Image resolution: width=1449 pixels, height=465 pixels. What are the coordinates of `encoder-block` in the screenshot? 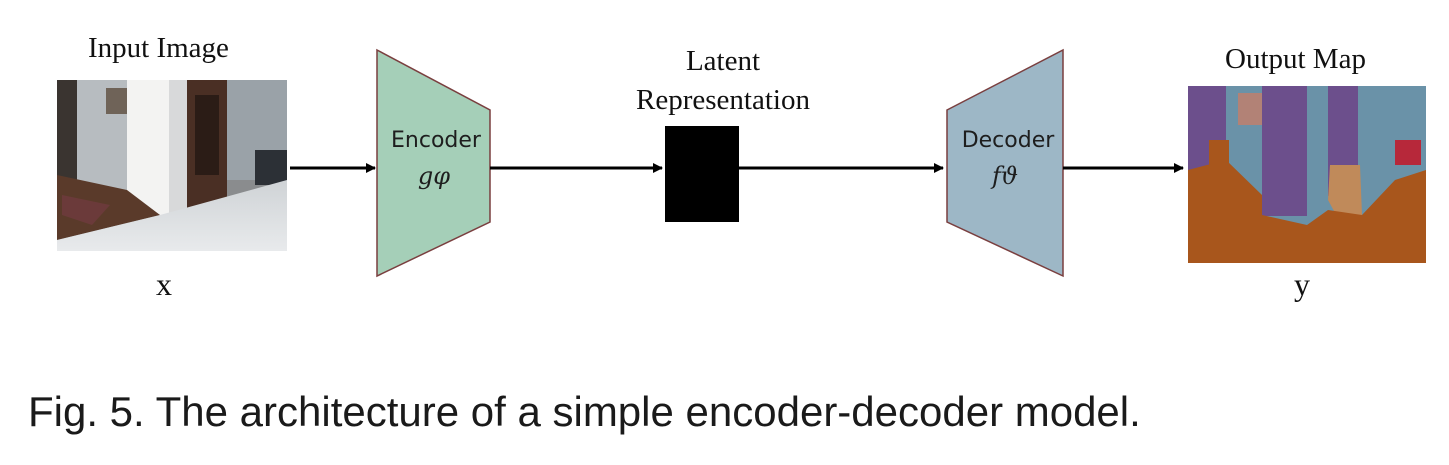 It's located at (433, 163).